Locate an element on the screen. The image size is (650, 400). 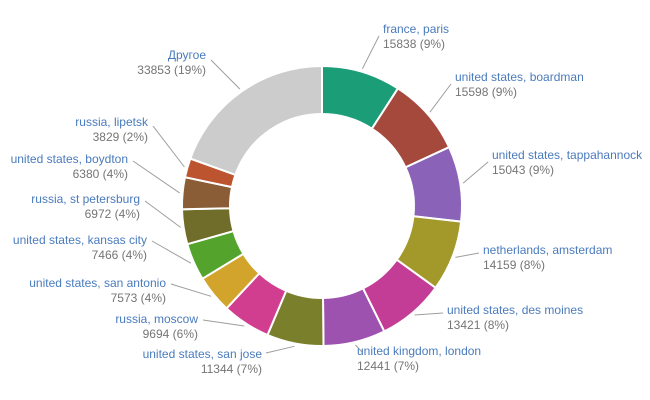
leader-line-netherlands-amsterdam is located at coordinates (467, 255).